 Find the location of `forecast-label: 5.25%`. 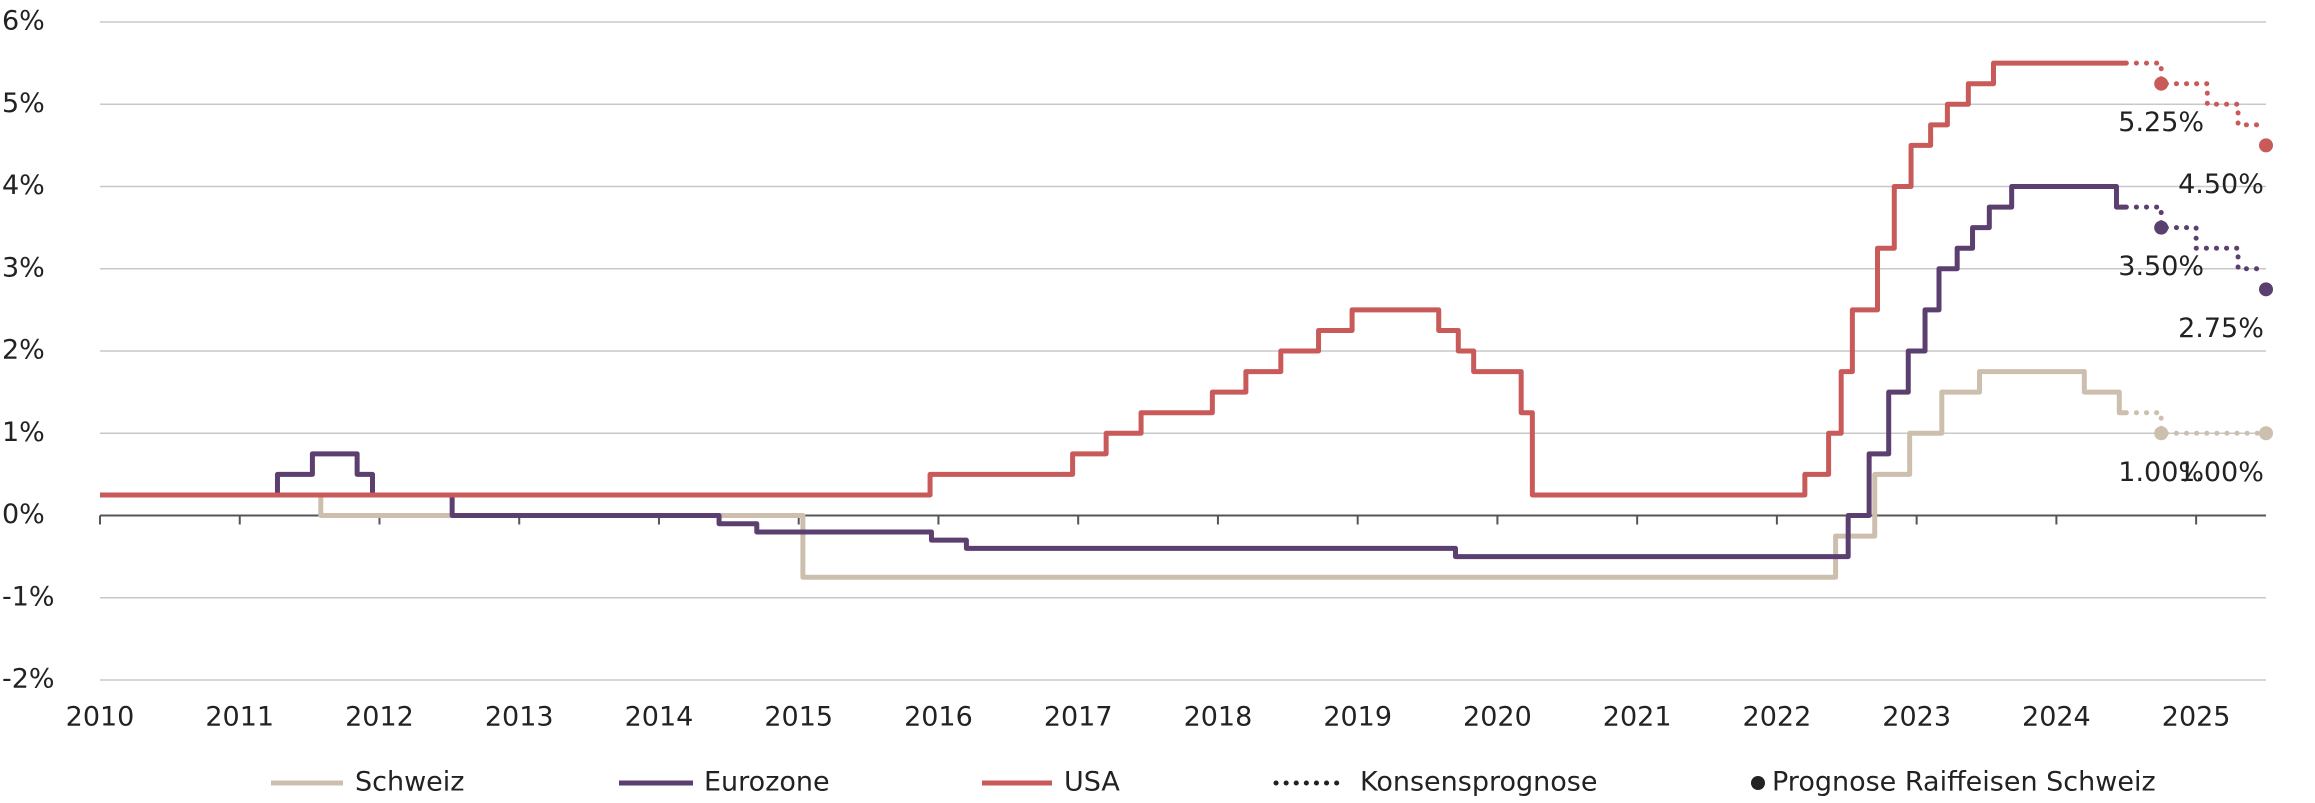

forecast-label: 5.25% is located at coordinates (2161, 122).